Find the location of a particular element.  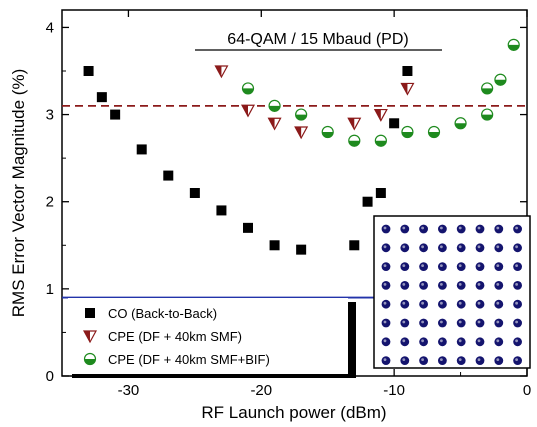

y-axis-title: RMS Error Vector Magnitude (%) is located at coordinates (18, 193).